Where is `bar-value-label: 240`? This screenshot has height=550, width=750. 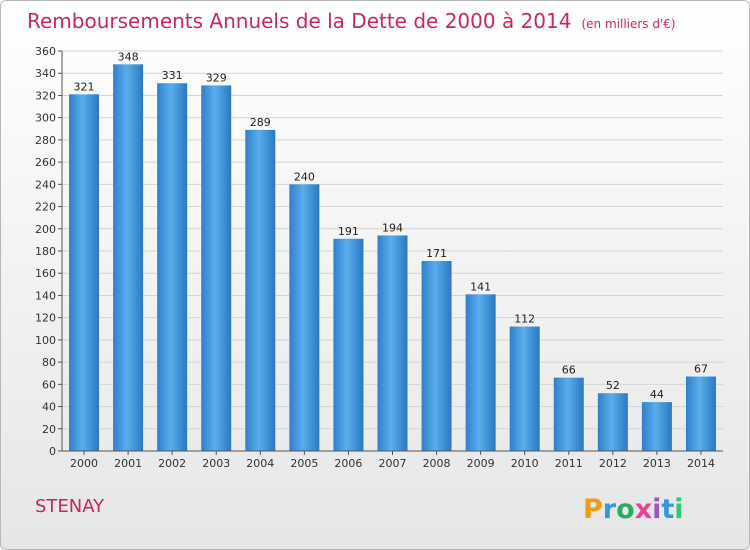 bar-value-label: 240 is located at coordinates (304, 176).